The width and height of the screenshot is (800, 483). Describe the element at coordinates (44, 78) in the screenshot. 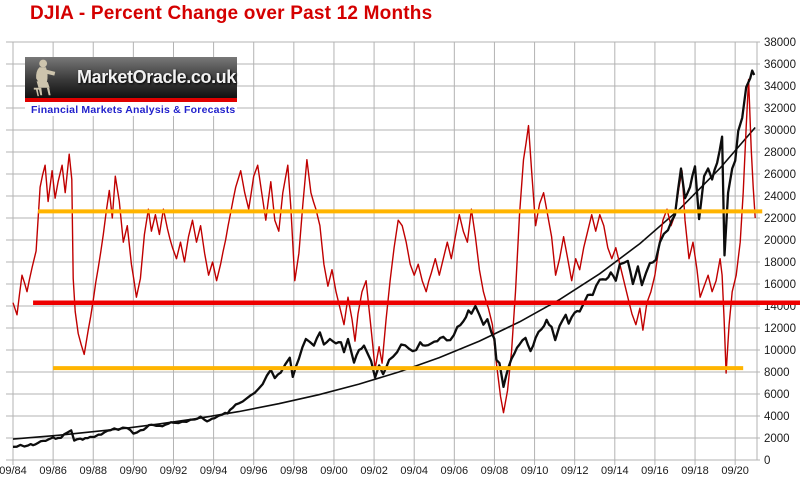

I see `seated-oracle-figure-icon` at that location.